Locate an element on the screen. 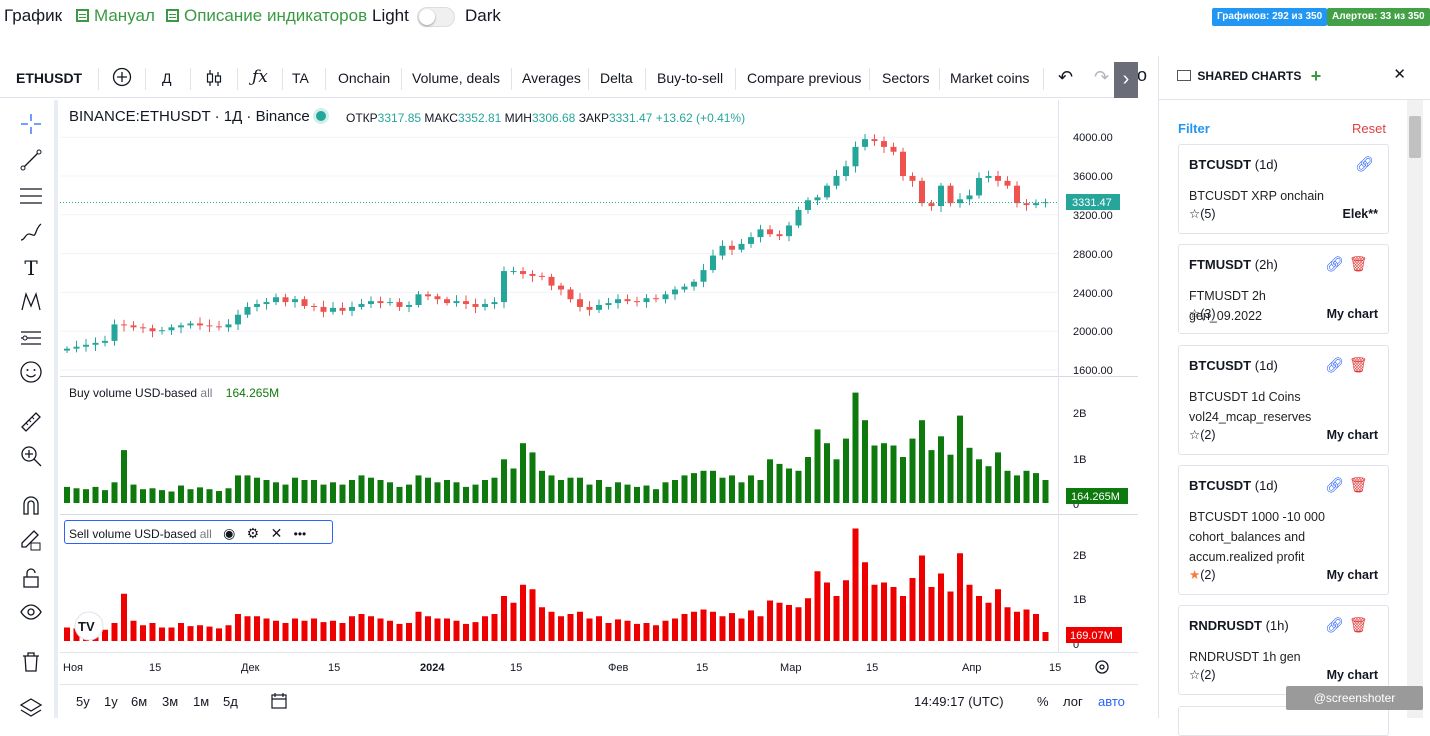 The image size is (1430, 736). fib-retracement-icon is located at coordinates (31, 196).